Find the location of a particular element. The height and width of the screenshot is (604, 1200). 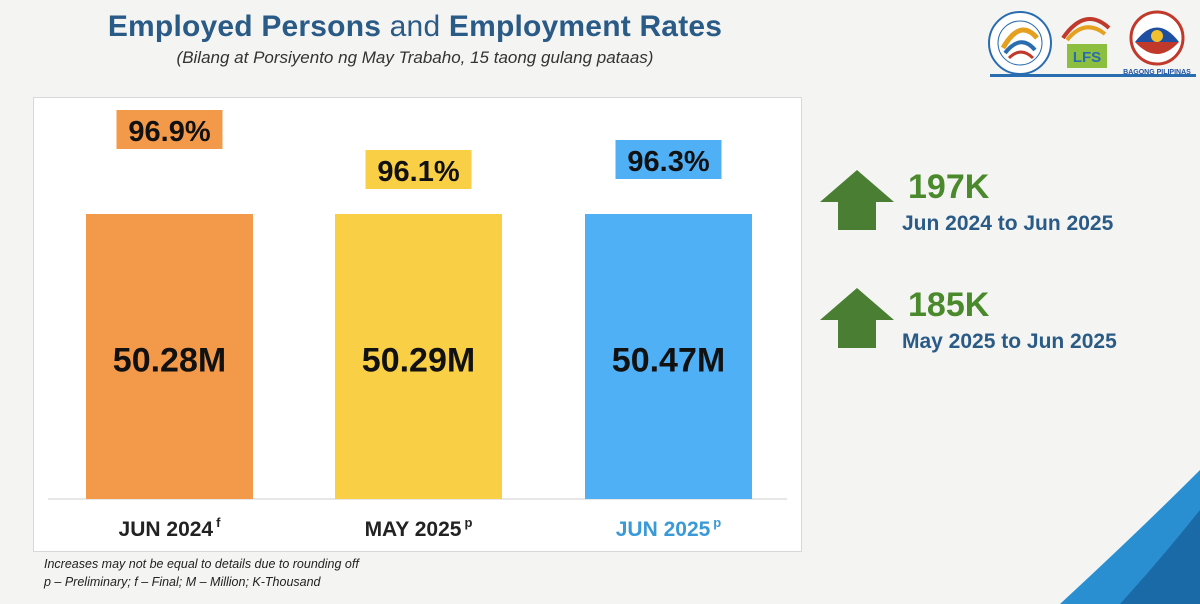

title-part-1: Employed Persons is located at coordinates (244, 26).